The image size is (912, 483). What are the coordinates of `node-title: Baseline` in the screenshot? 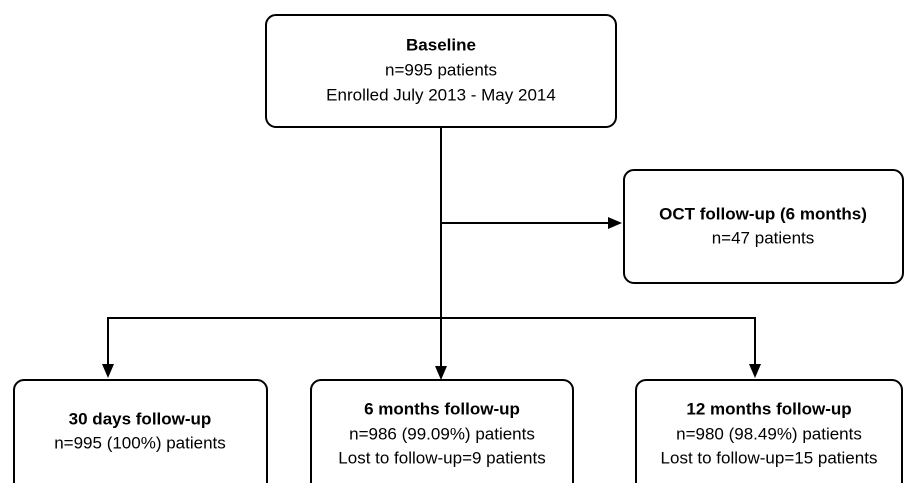 It's located at (441, 44).